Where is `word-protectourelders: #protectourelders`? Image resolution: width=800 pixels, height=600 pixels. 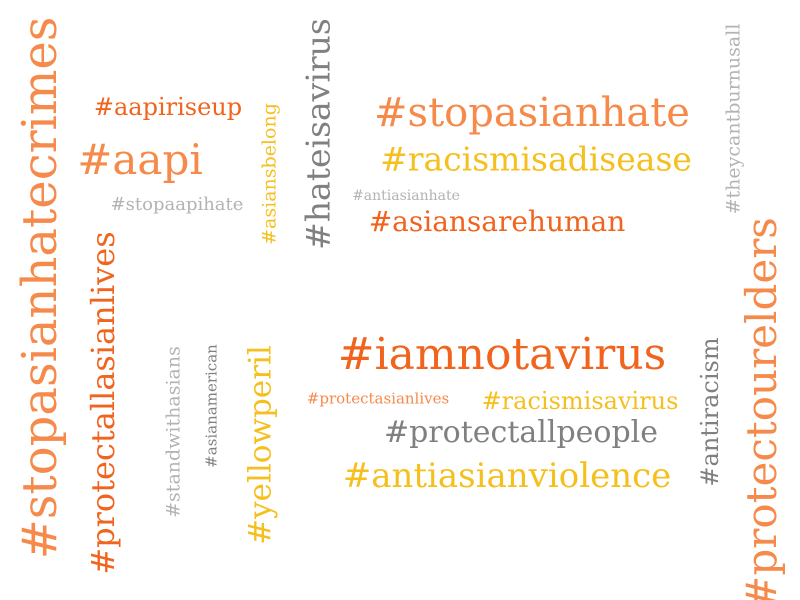
word-protectourelders: #protectourelders is located at coordinates (761, 408).